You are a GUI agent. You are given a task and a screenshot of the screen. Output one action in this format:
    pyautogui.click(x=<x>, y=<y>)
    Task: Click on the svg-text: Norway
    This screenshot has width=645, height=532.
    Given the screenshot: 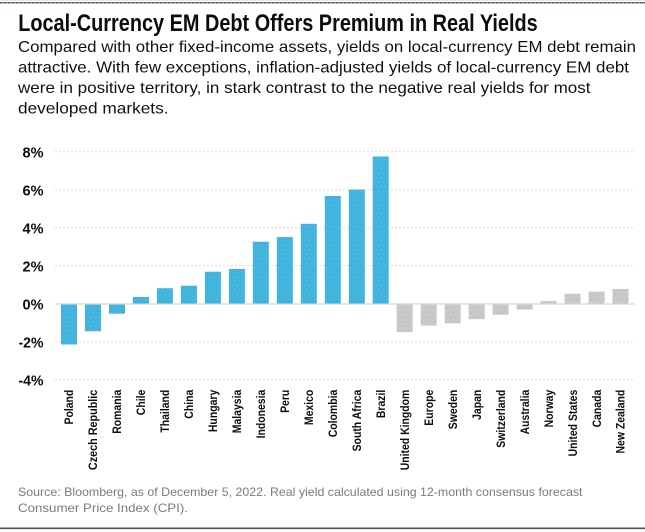 What is the action you would take?
    pyautogui.click(x=549, y=408)
    